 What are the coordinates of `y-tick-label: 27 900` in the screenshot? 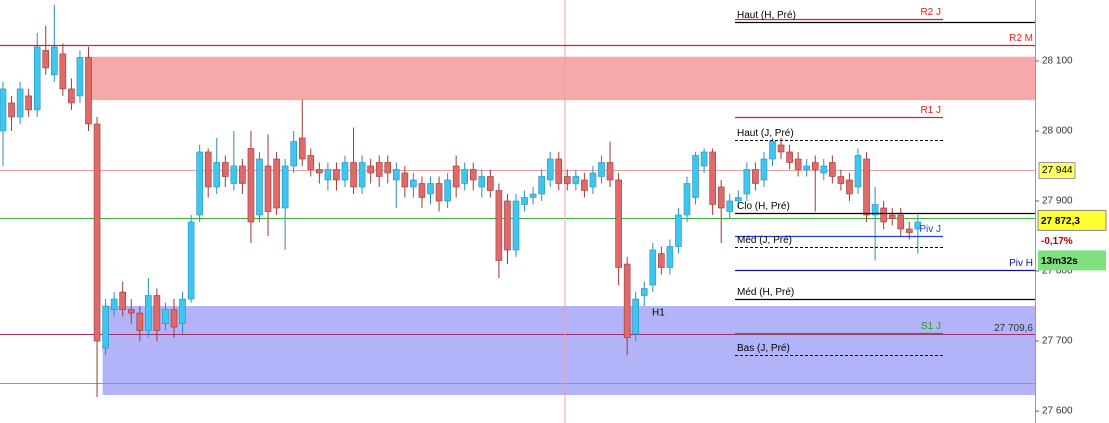 It's located at (1057, 201).